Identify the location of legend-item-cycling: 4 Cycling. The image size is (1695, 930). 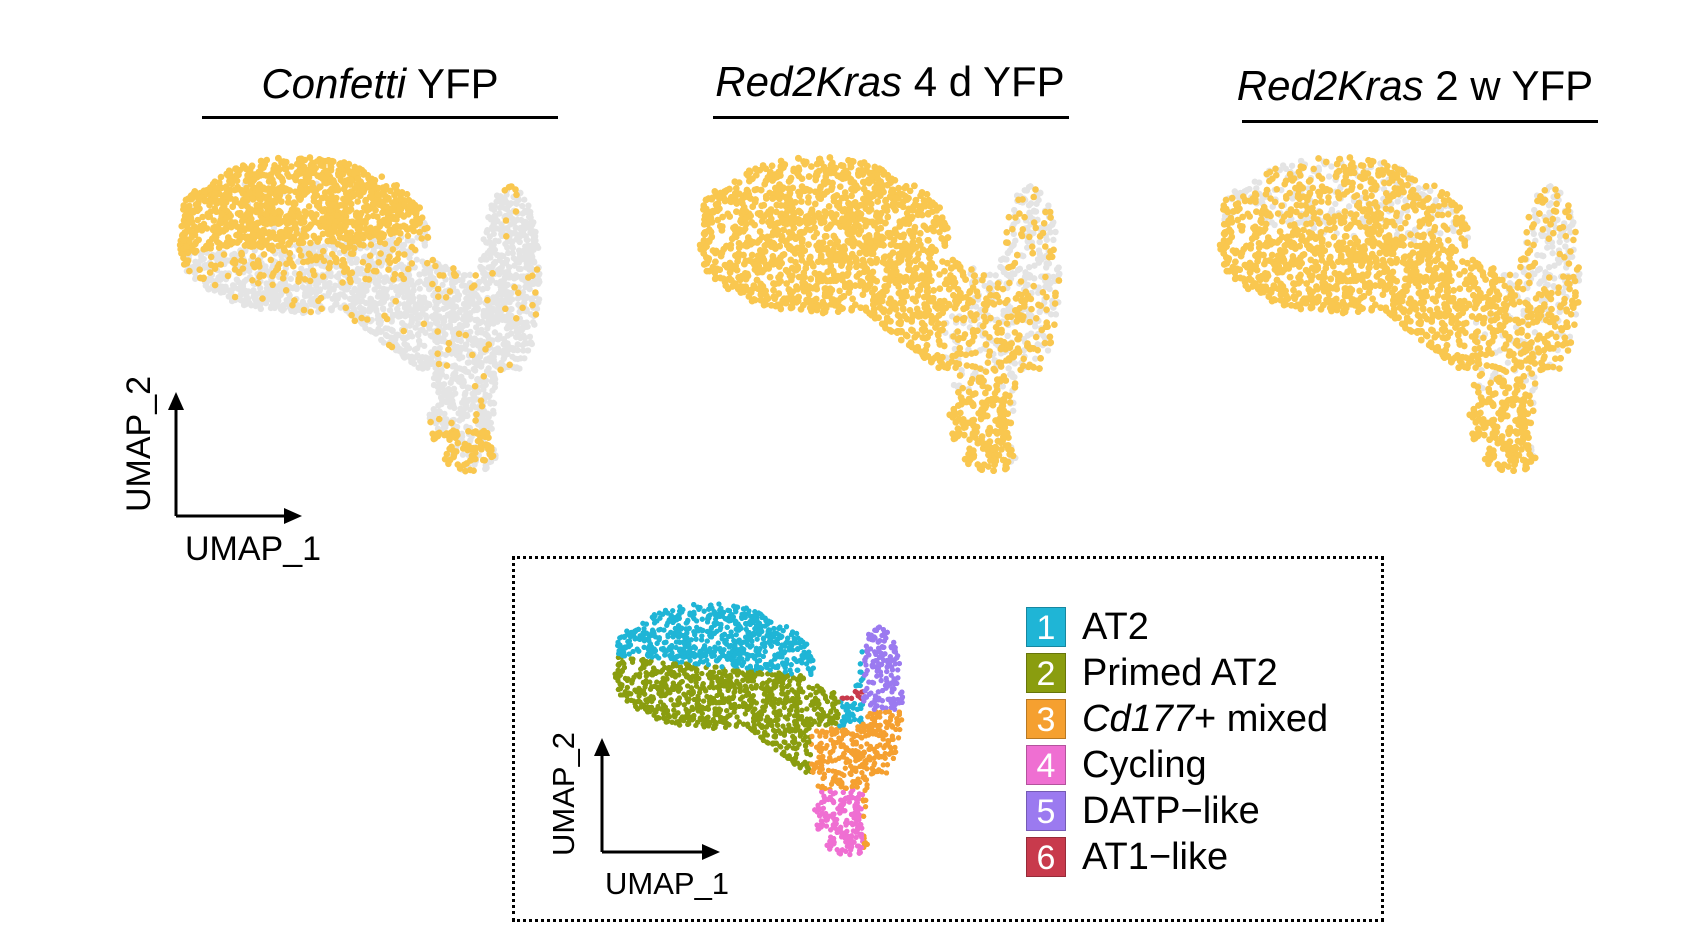
(1177, 765).